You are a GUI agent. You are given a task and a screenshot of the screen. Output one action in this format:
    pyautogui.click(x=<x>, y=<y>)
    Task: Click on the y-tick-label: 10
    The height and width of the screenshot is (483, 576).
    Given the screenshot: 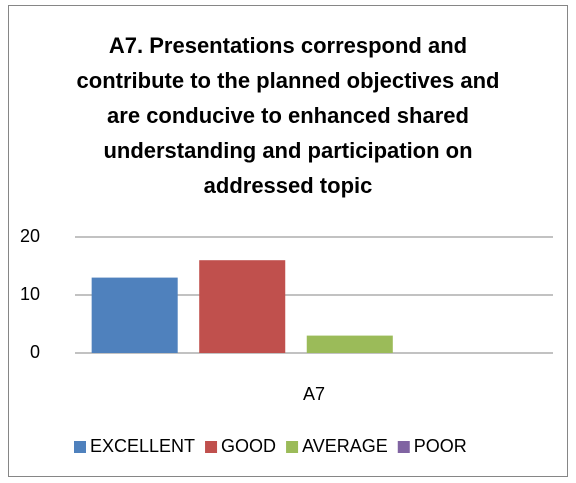 What is the action you would take?
    pyautogui.click(x=30, y=294)
    